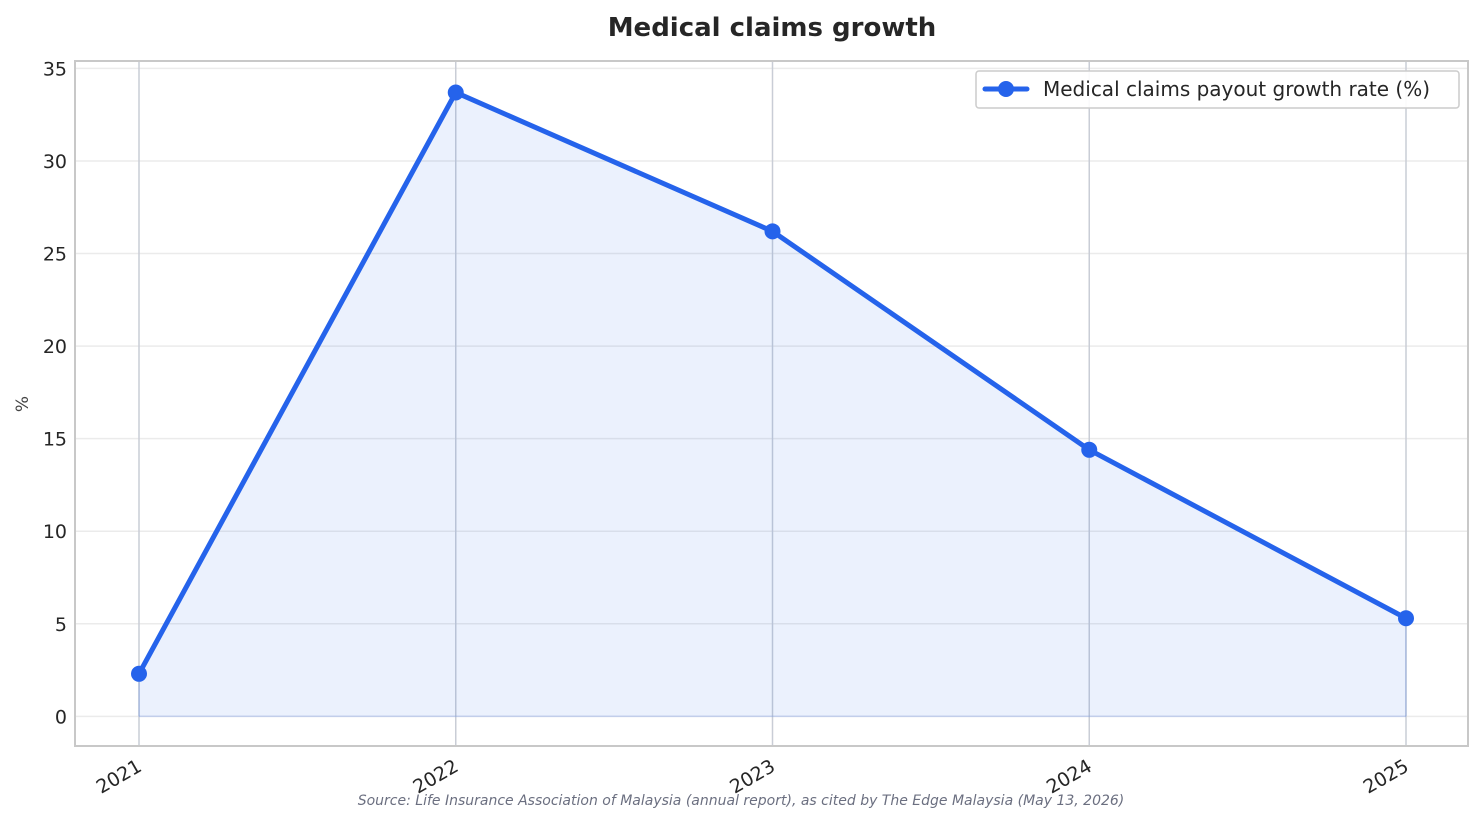  Describe the element at coordinates (772, 28) in the screenshot. I see `chart-title: Medical claims growth` at that location.